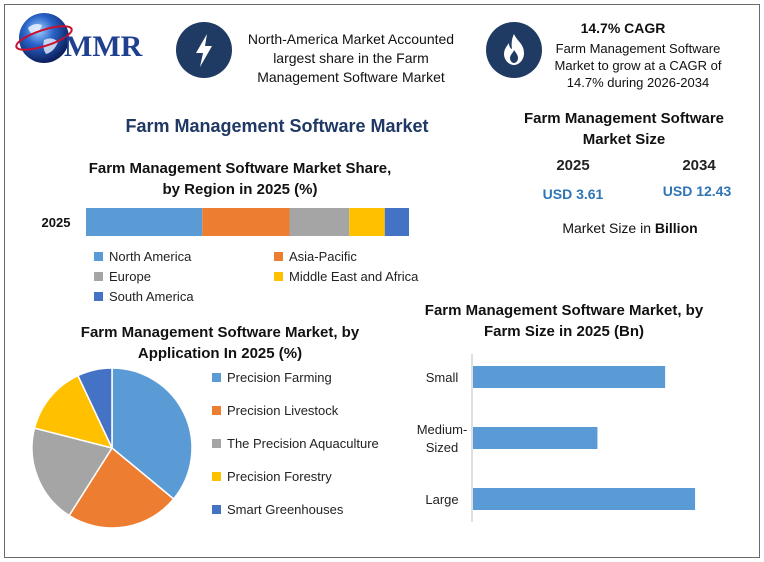 Image resolution: width=764 pixels, height=562 pixels. I want to click on legend-label: Europe, so click(130, 276).